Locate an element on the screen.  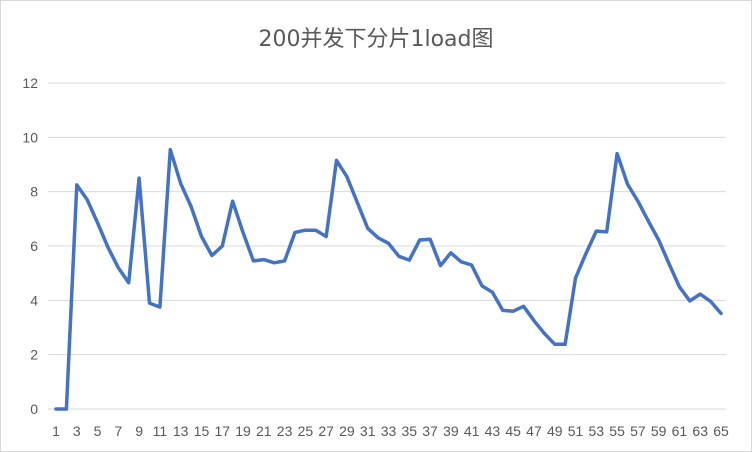
y-tick-label: 4 is located at coordinates (34, 300).